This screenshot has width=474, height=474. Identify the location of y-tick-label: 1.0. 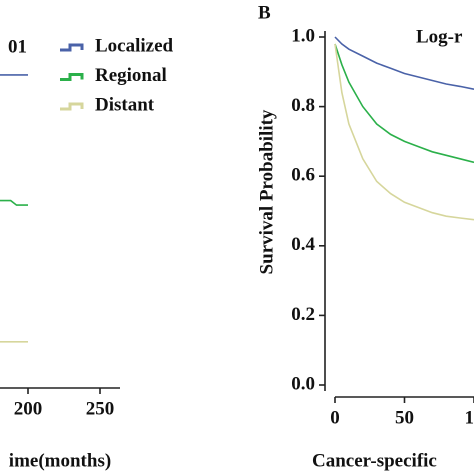
(303, 35).